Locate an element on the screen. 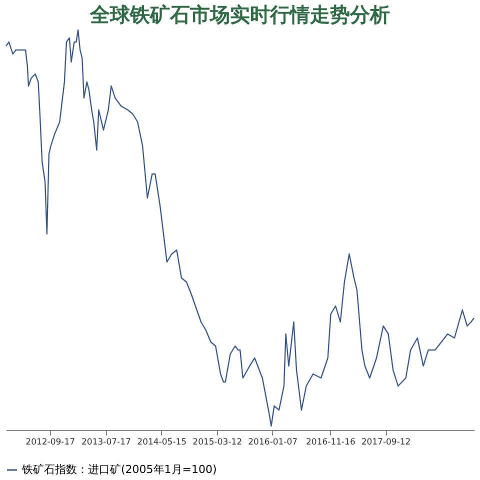 The image size is (480, 480). x-tick-label: 2016-11-16 is located at coordinates (331, 443).